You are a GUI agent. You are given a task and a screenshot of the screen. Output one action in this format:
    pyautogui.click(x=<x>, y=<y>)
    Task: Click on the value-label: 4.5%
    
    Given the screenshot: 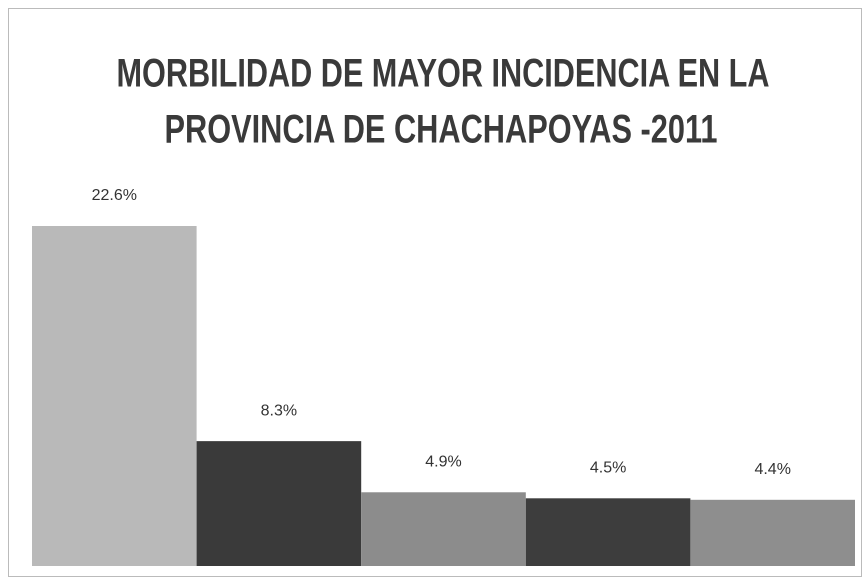 What is the action you would take?
    pyautogui.click(x=608, y=468)
    